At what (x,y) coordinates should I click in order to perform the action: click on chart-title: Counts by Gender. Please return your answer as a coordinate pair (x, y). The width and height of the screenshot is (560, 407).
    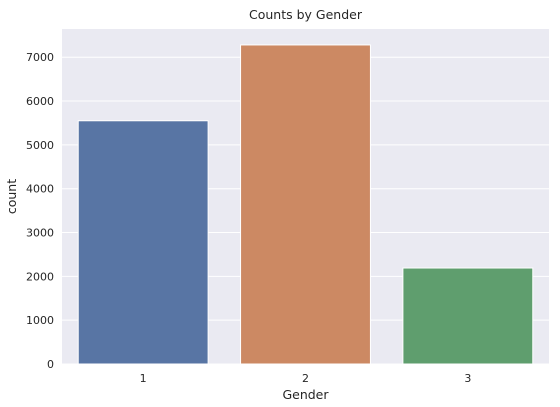
    Looking at the image, I should click on (306, 14).